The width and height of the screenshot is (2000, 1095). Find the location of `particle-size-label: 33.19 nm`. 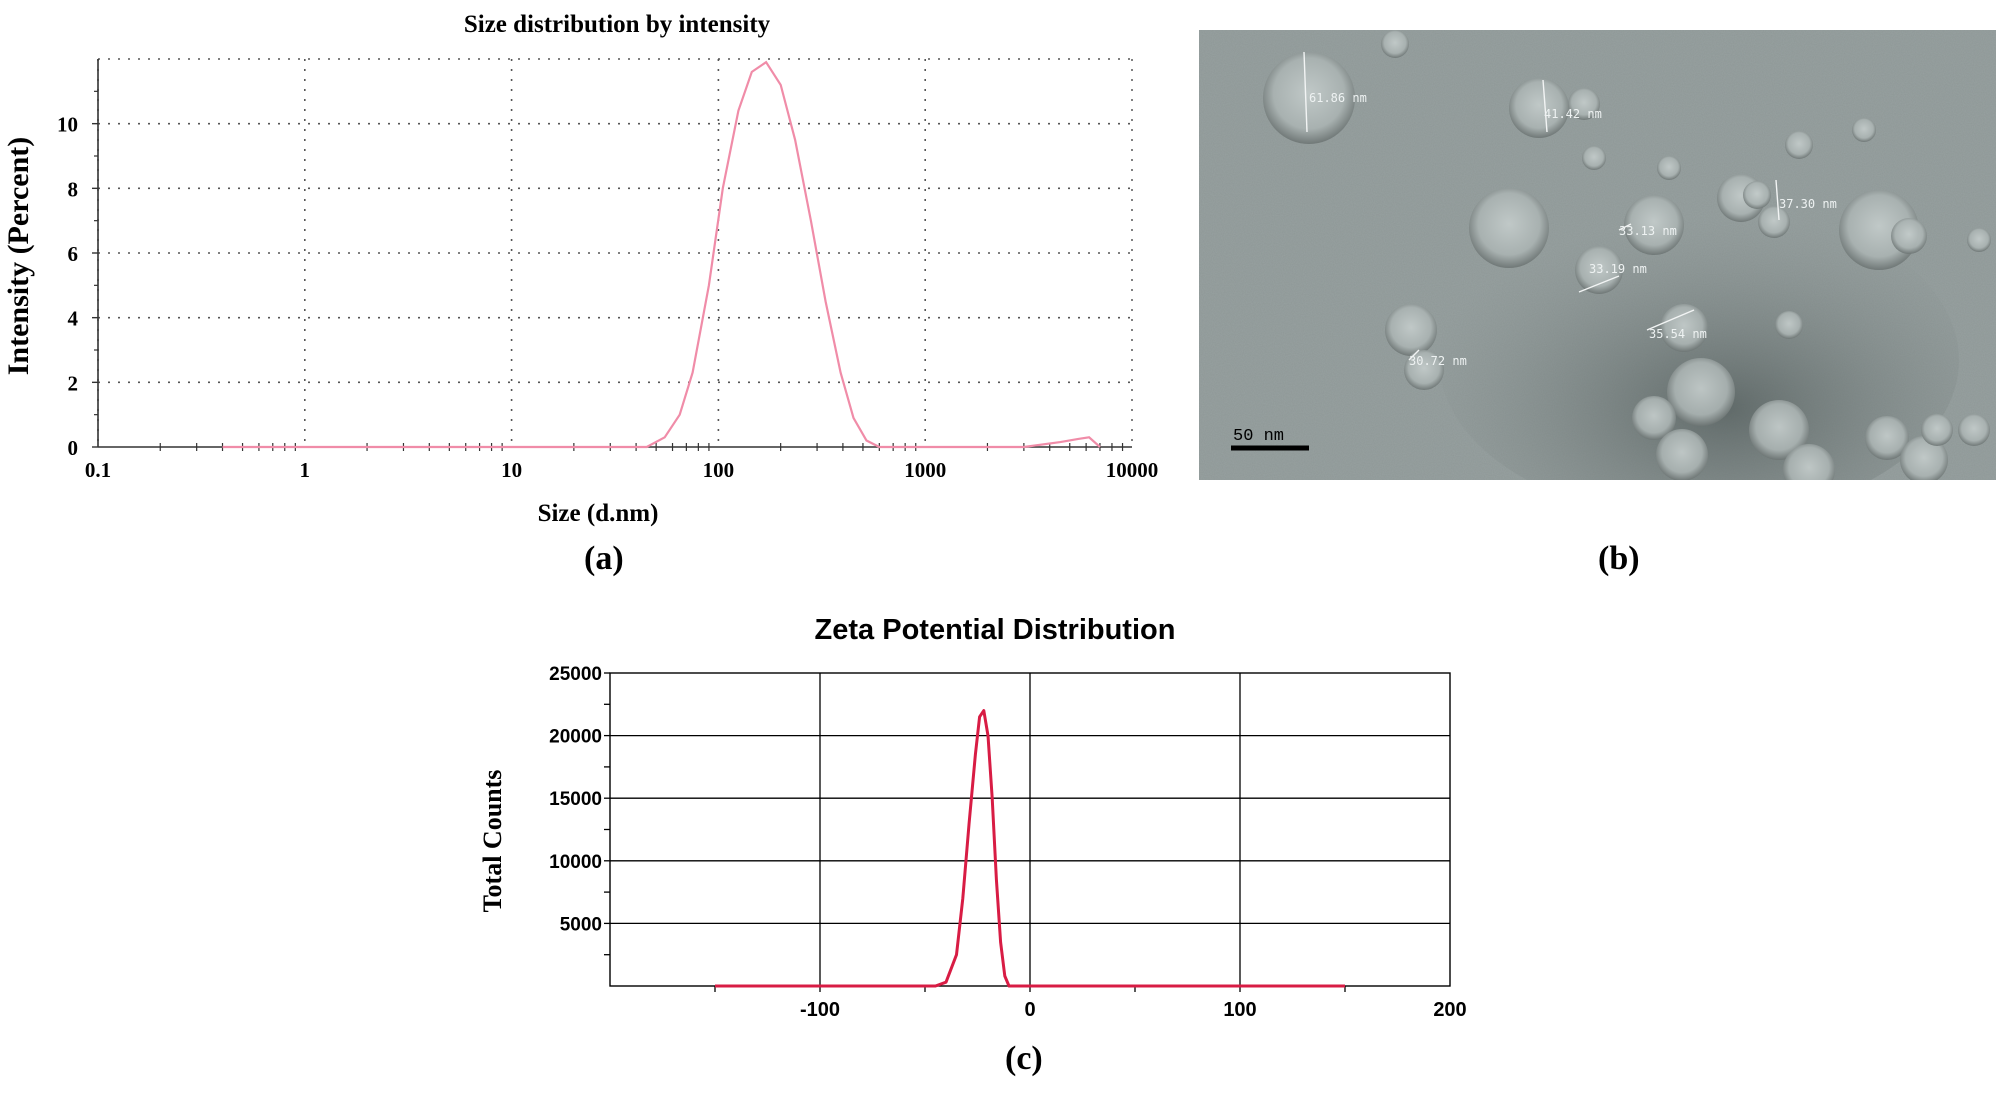

particle-size-label: 33.19 nm is located at coordinates (1618, 269).